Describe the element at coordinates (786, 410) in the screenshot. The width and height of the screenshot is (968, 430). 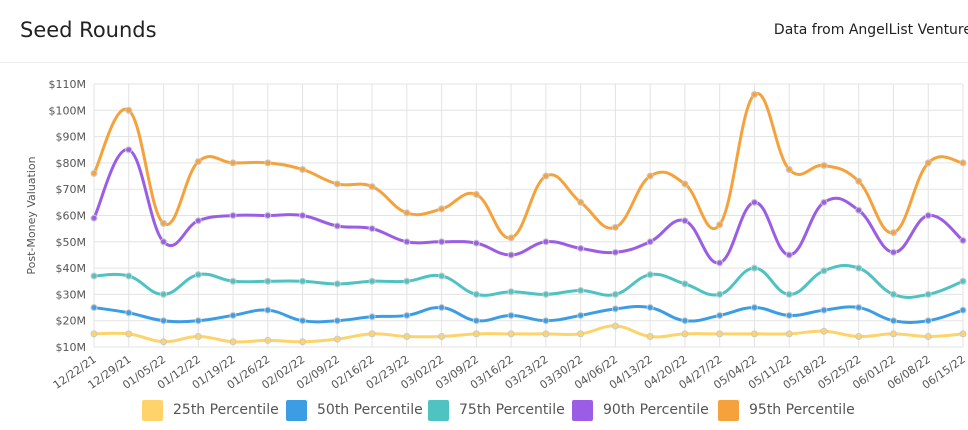
I see `legend-item-95th-percentile: 95th Percentile` at that location.